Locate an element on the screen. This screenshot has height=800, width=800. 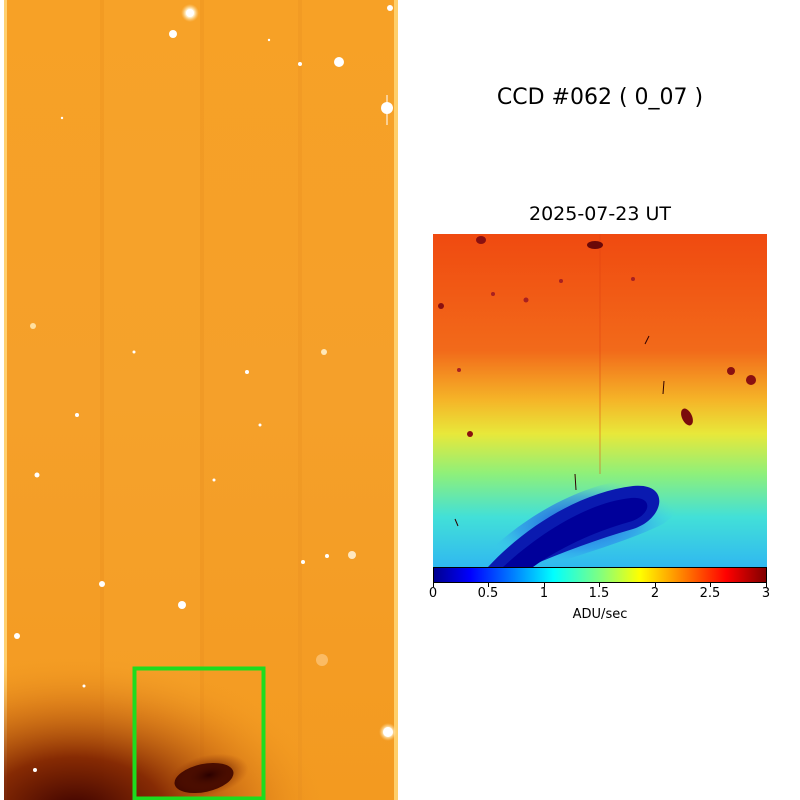
colorbar-tick-label: 1 is located at coordinates (544, 593).